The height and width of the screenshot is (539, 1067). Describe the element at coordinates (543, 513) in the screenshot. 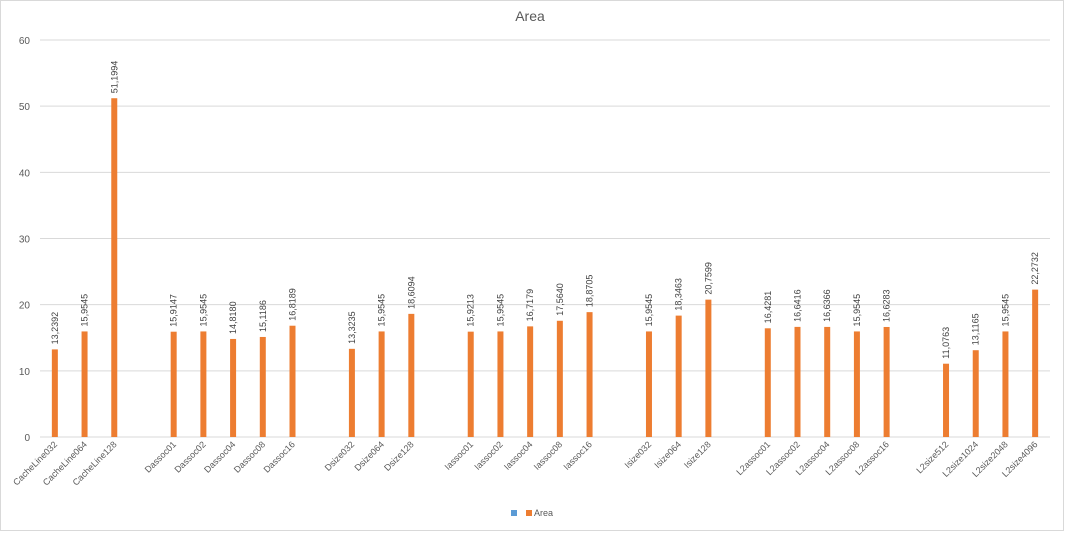

I see `legend-label-area: Area` at that location.